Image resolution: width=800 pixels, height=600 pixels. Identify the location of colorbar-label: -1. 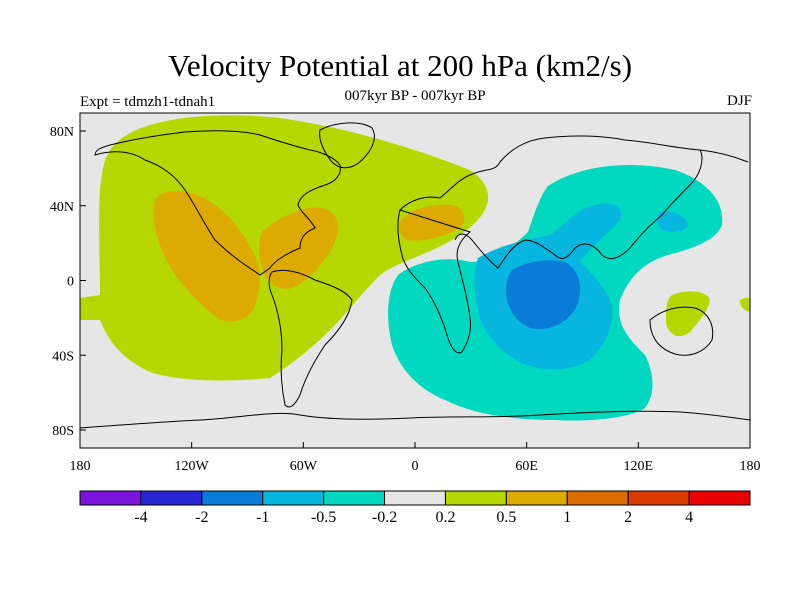
(262, 517).